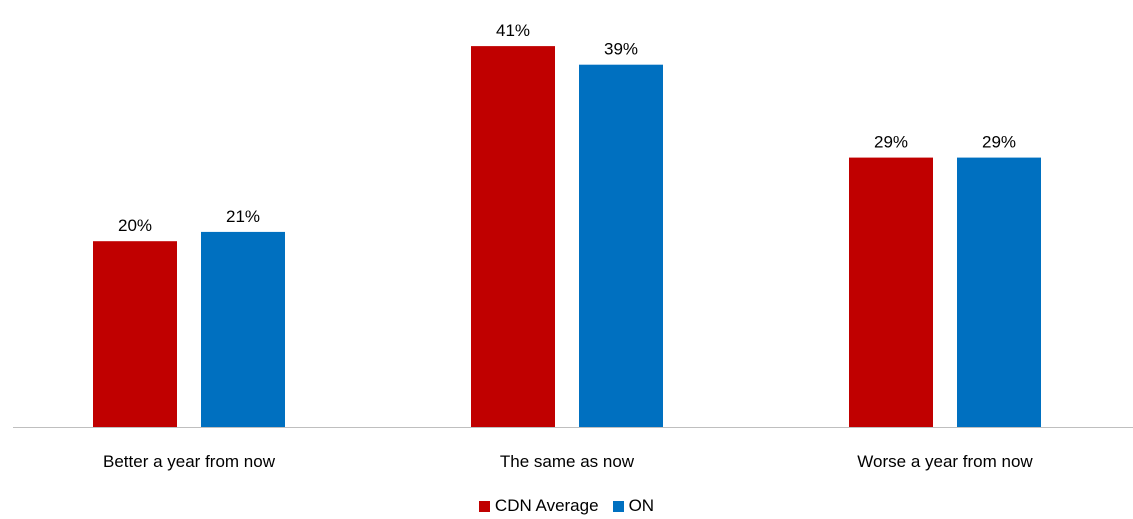 The height and width of the screenshot is (519, 1133). Describe the element at coordinates (641, 505) in the screenshot. I see `legend-label-on: ON` at that location.